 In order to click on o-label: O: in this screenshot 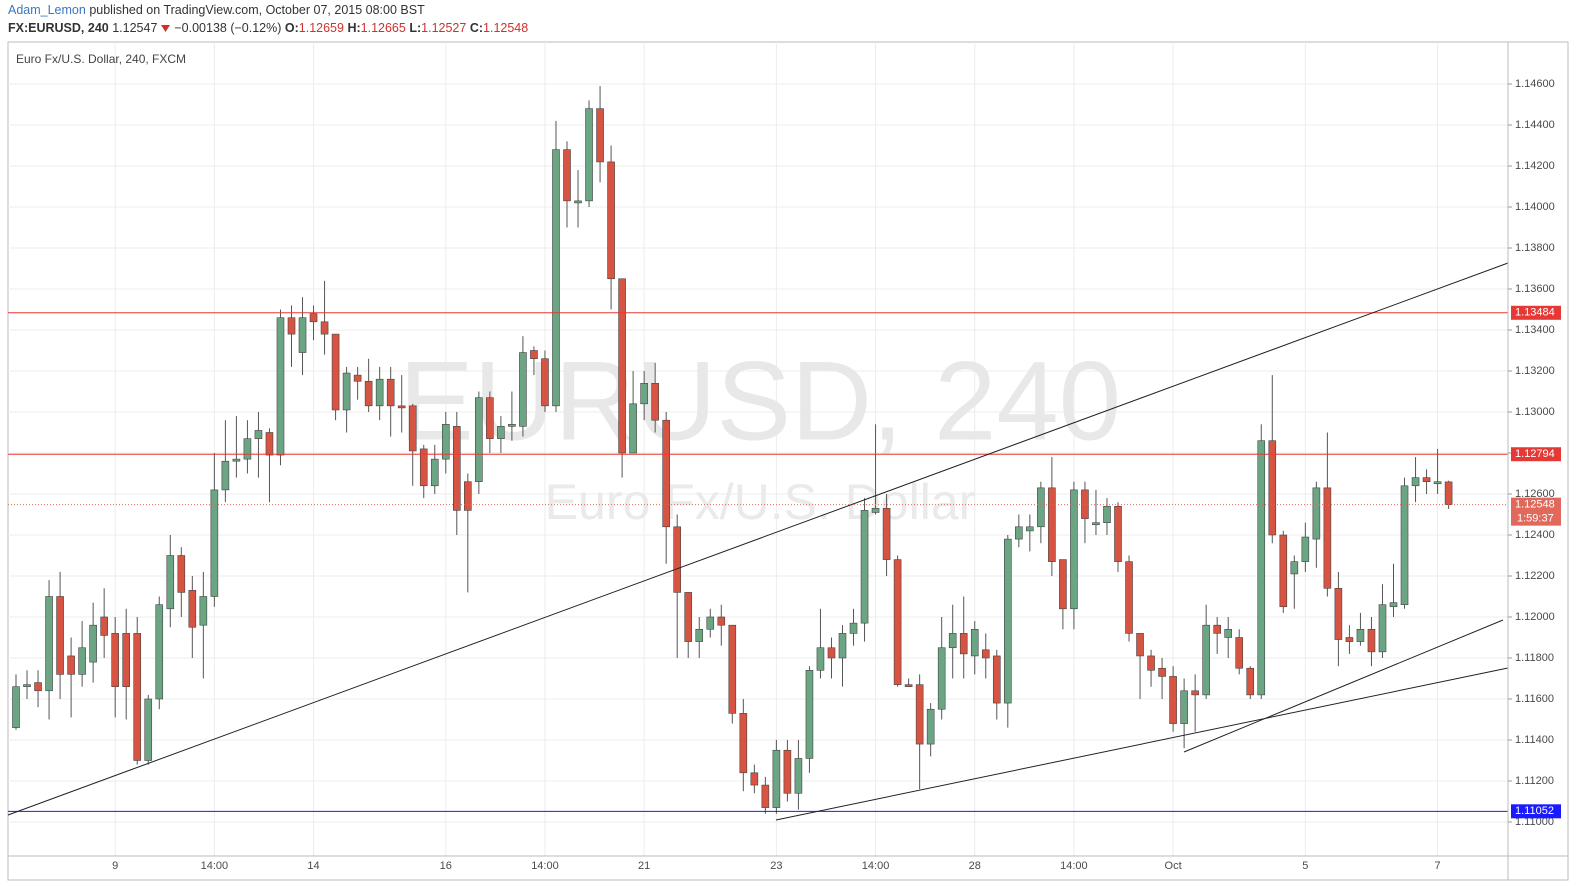, I will do `click(291, 28)`.